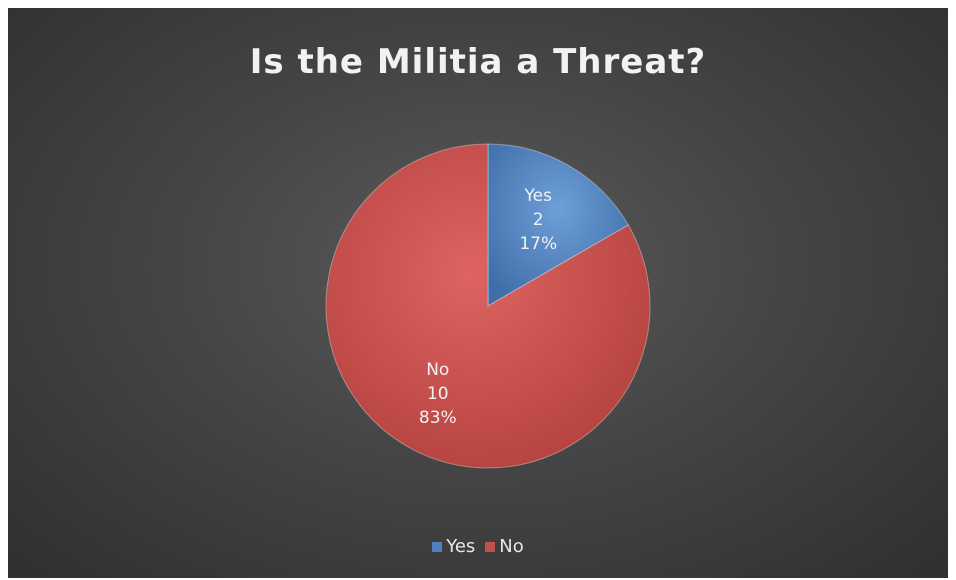 Image resolution: width=956 pixels, height=580 pixels. Describe the element at coordinates (478, 546) in the screenshot. I see `legend: Yes No` at that location.